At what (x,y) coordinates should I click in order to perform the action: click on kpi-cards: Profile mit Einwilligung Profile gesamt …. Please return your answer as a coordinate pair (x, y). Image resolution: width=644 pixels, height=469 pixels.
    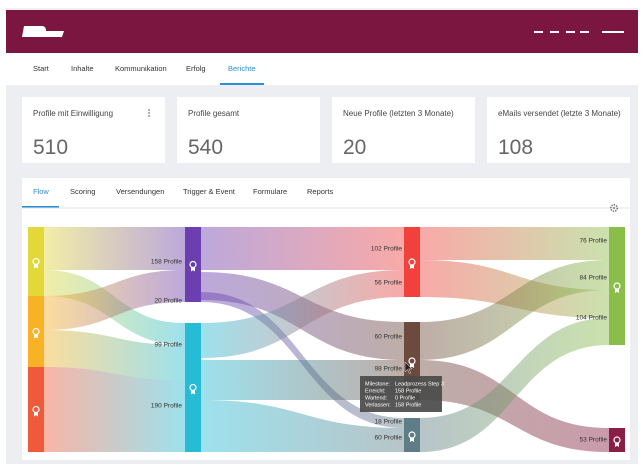
    Looking at the image, I should click on (326, 130).